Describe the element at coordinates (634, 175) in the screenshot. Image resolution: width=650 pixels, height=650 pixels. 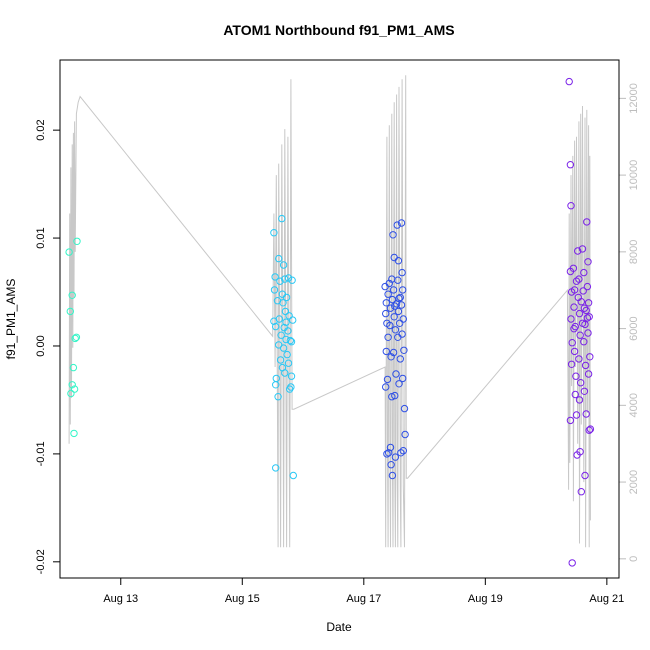
I see `y2-tick-label: 10000` at that location.